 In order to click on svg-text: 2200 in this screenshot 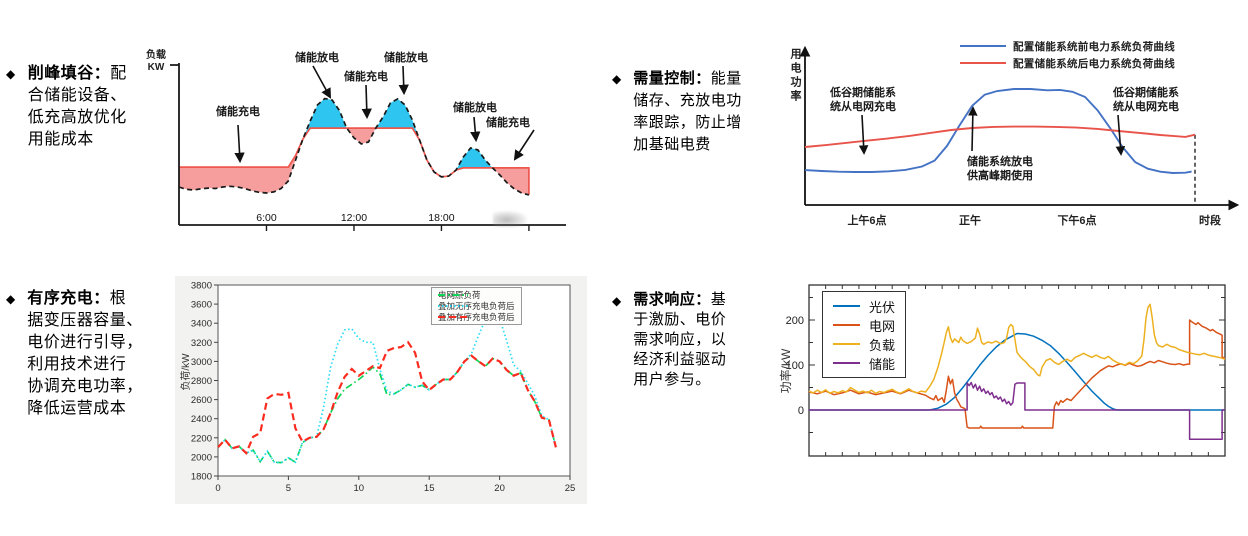, I will do `click(201, 438)`.